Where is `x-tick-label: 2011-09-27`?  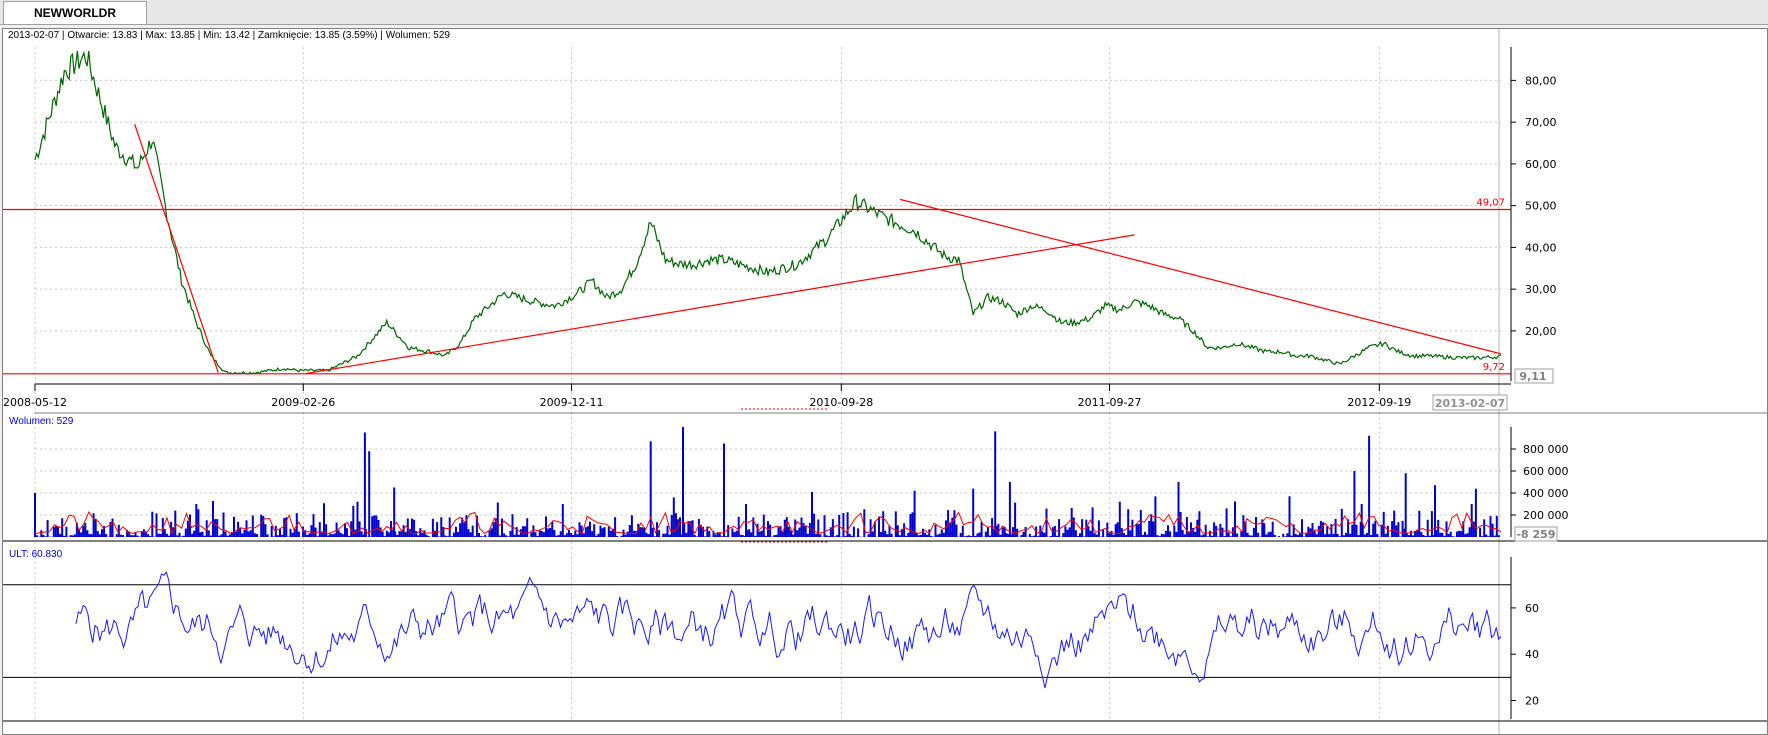
x-tick-label: 2011-09-27 is located at coordinates (1110, 402).